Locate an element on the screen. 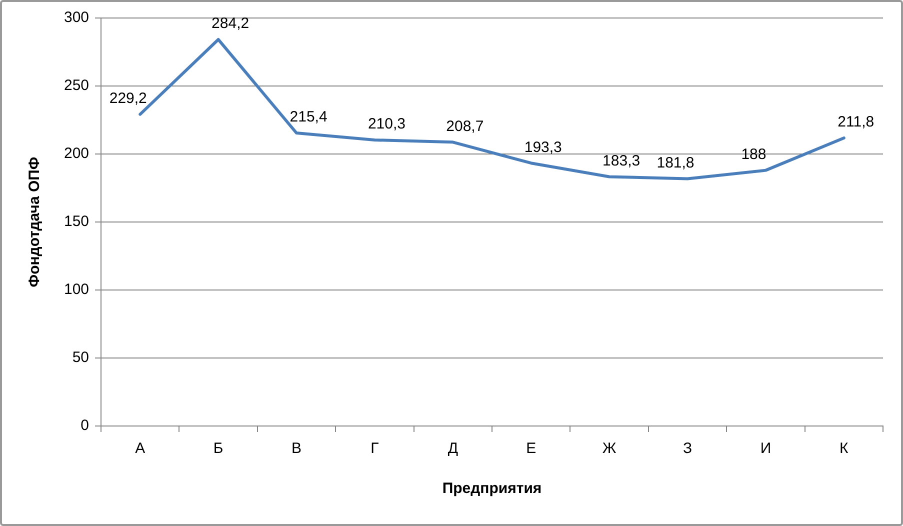 The width and height of the screenshot is (903, 526). y-tick-label: 150 is located at coordinates (77, 221).